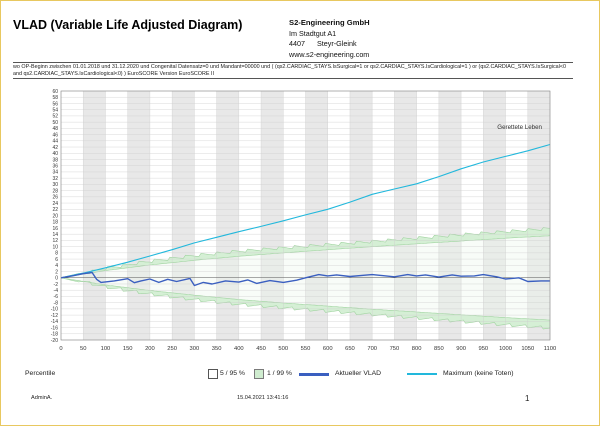 This screenshot has width=600, height=426. I want to click on y-tick-label: 32, so click(55, 179).